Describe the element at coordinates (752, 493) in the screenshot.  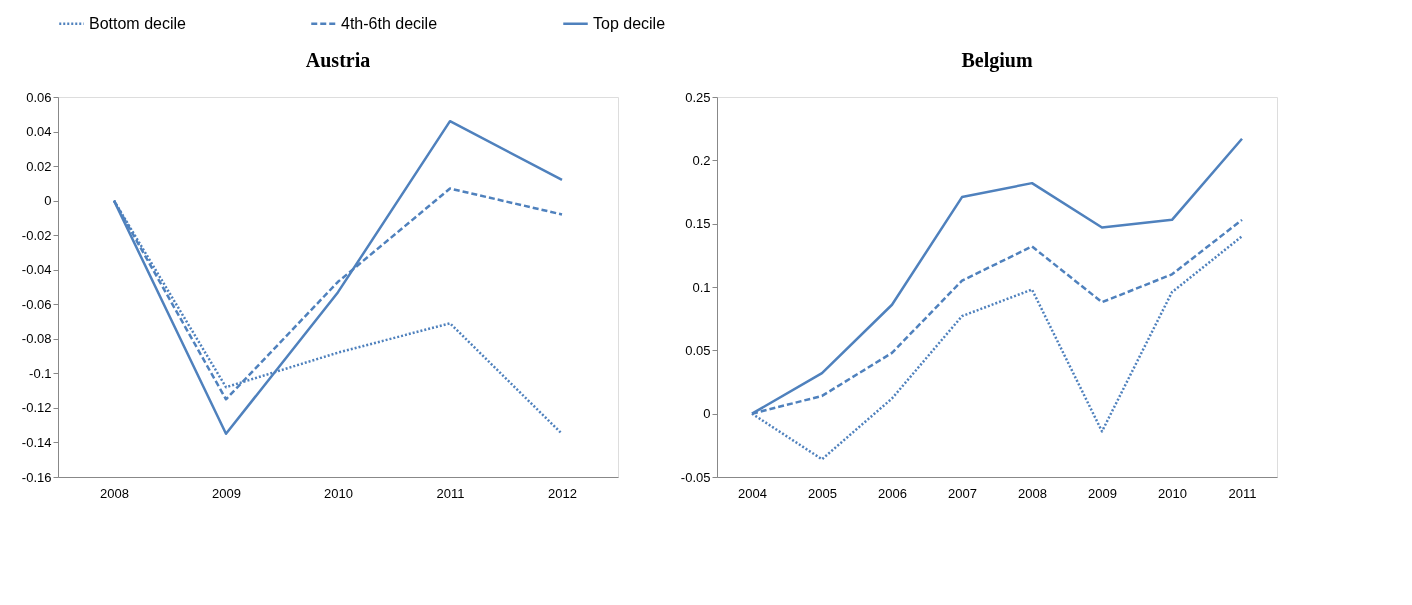
I see `x-tick-label: 2004` at that location.